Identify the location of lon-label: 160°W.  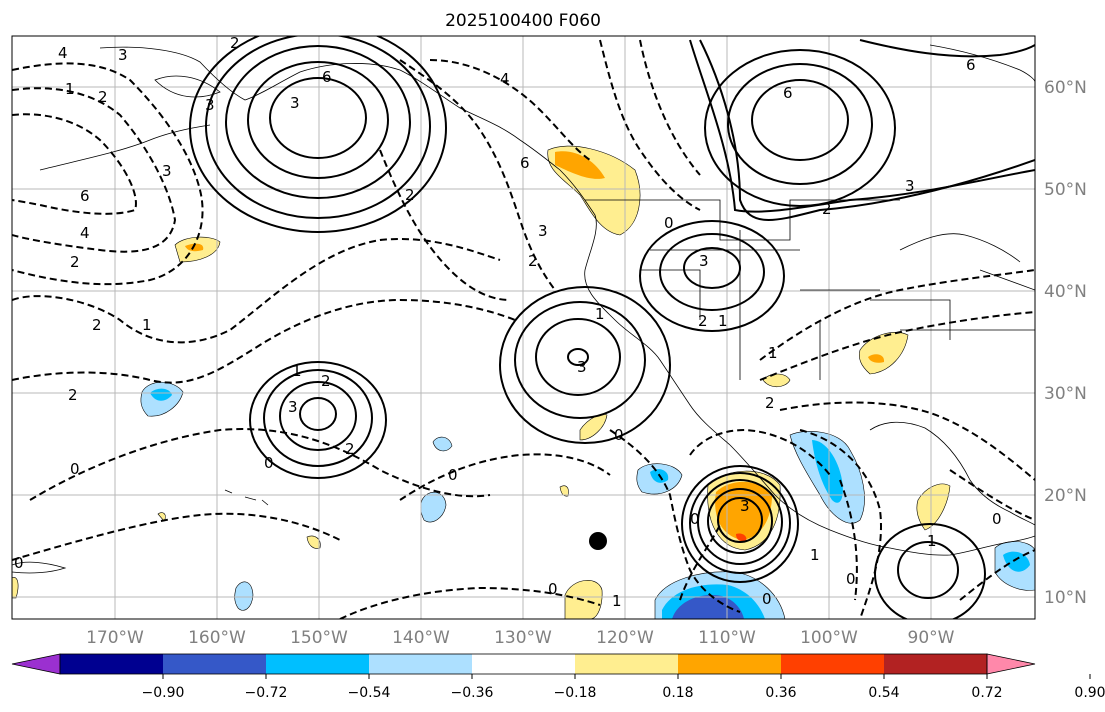
(217, 638).